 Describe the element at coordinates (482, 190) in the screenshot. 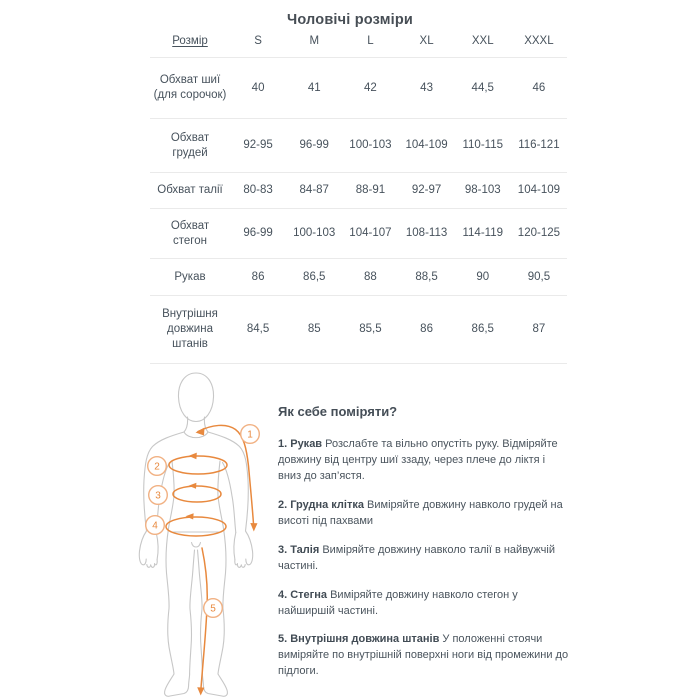

I see `table-cell: 98-103` at that location.